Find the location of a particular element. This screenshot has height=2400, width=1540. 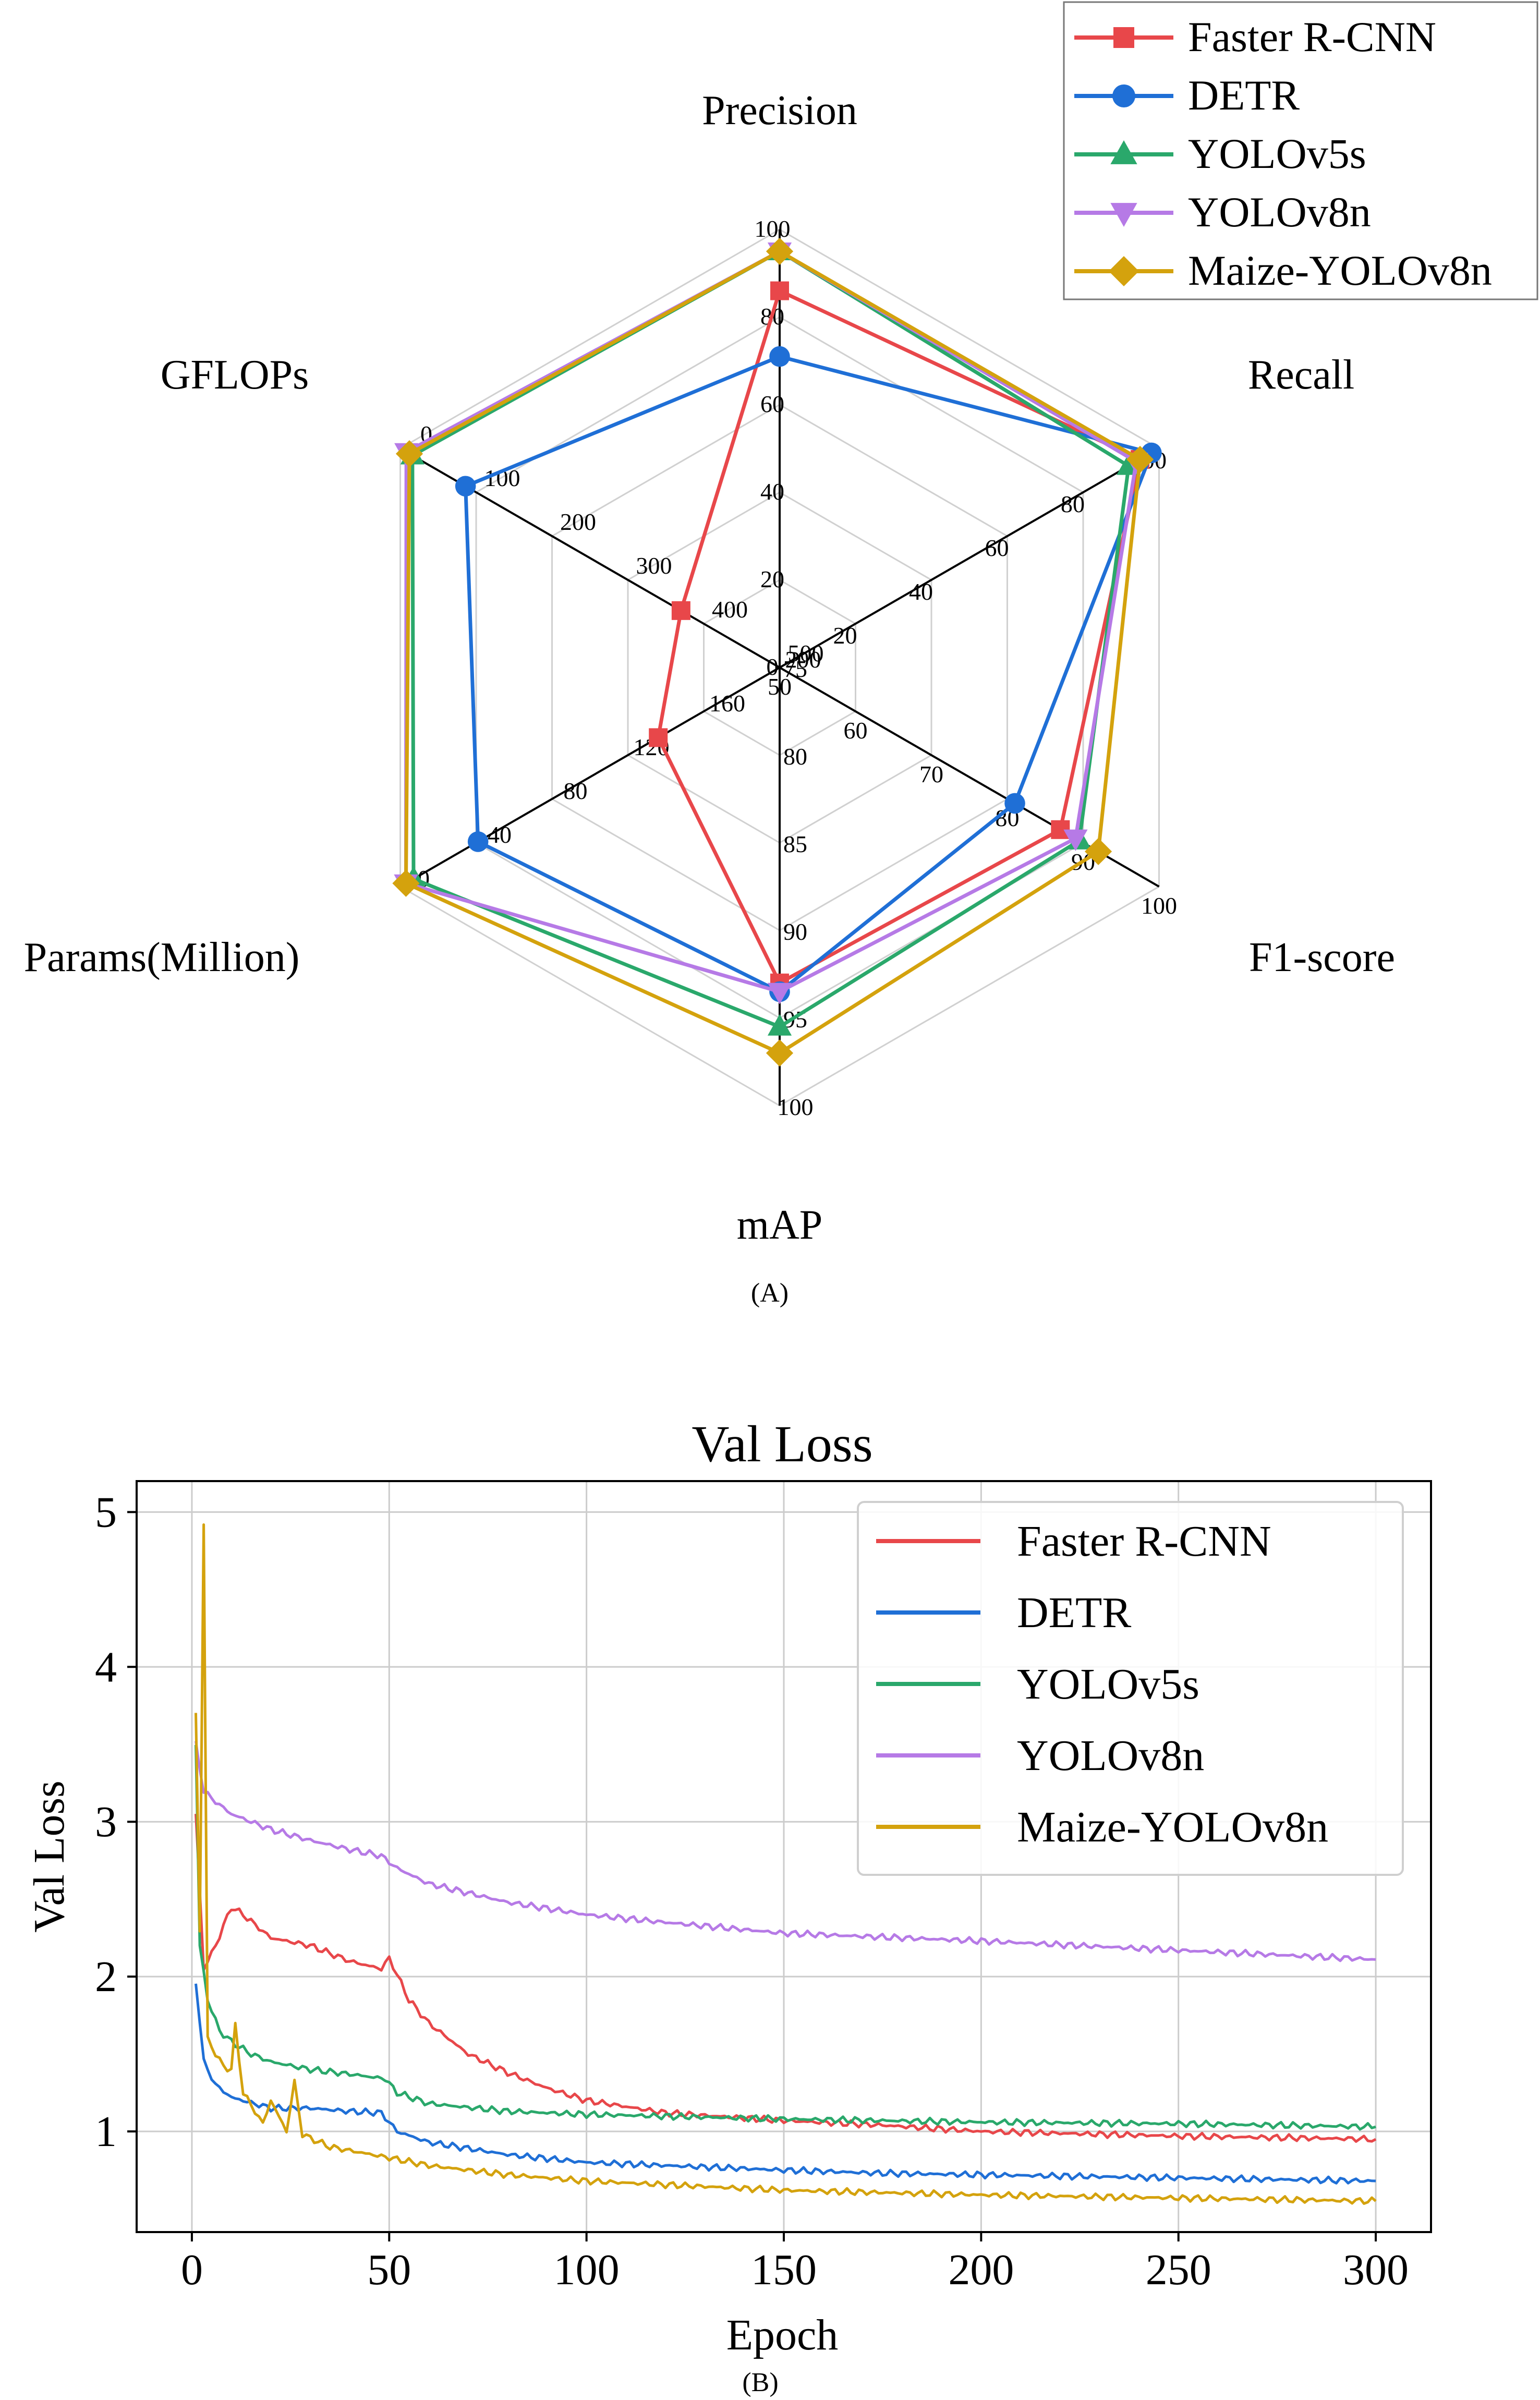

y-tick-label: 4 is located at coordinates (106, 1667).